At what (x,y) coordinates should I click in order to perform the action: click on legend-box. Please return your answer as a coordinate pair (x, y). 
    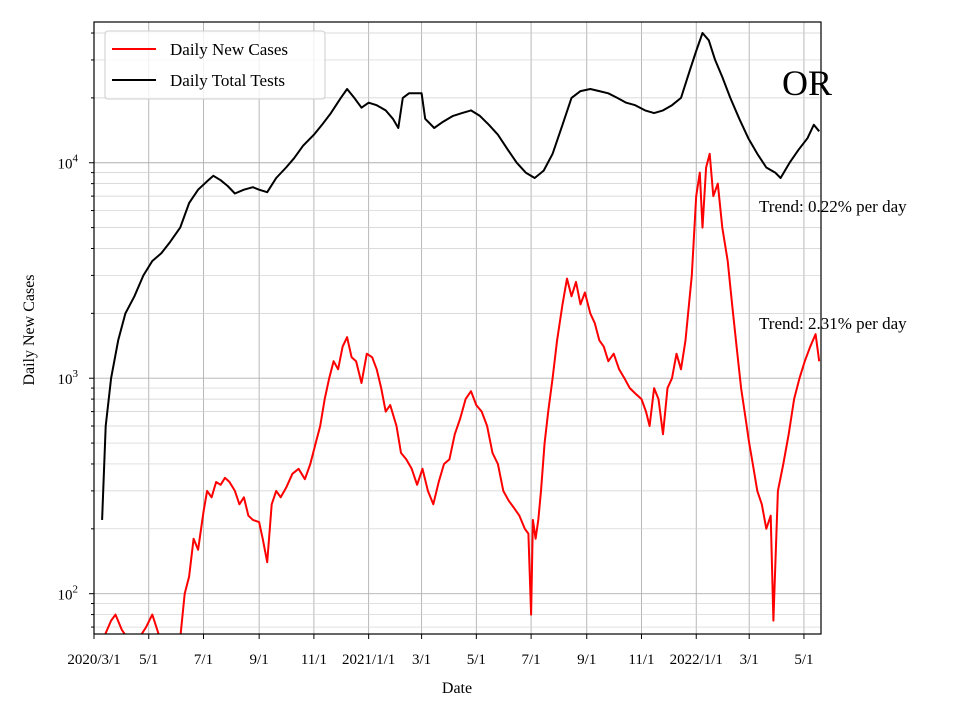
    Looking at the image, I should click on (215, 65).